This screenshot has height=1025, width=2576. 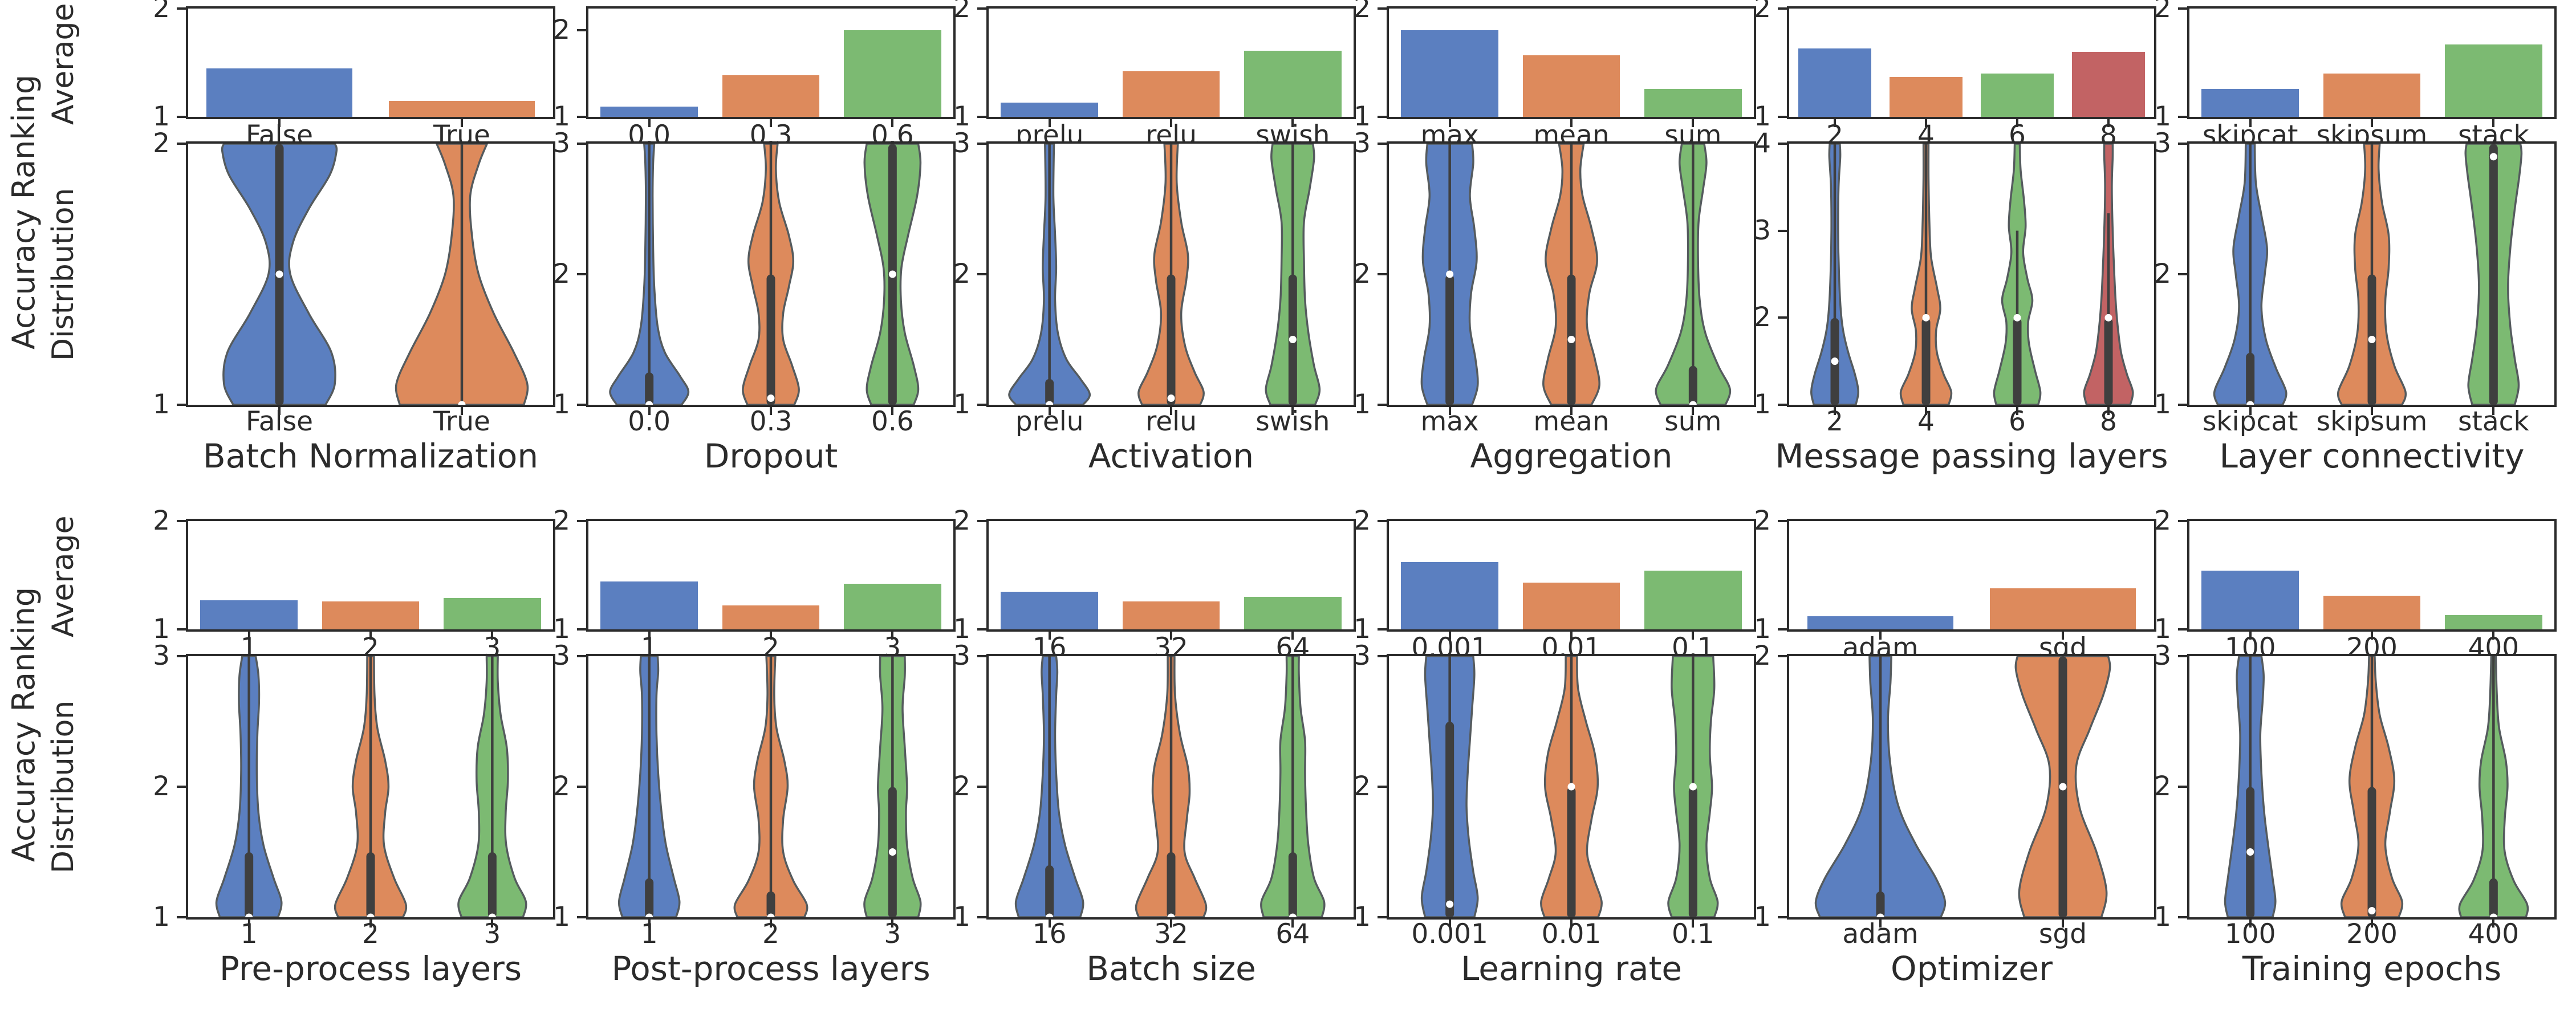 What do you see at coordinates (24, 725) in the screenshot?
I see `ylabel-accuracy-ranking-row1: Accuracy Ranking` at bounding box center [24, 725].